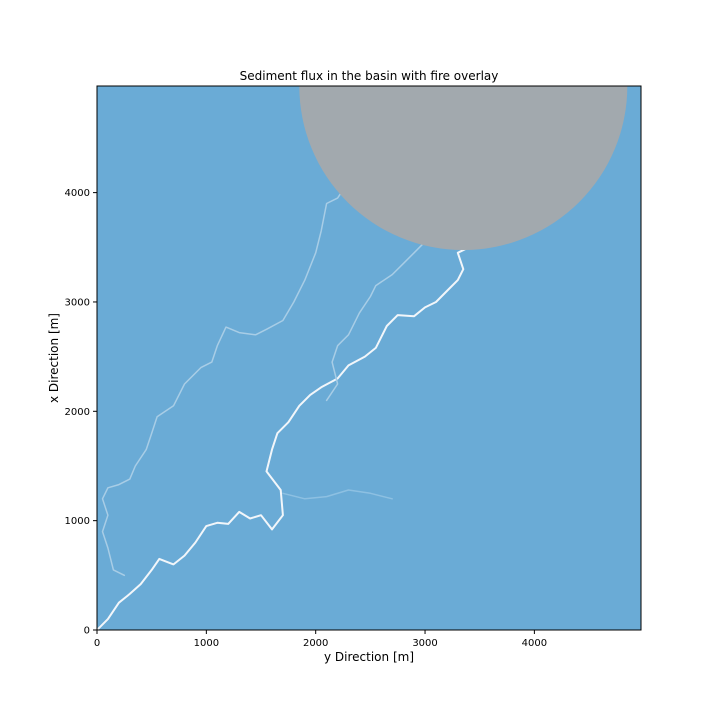 The width and height of the screenshot is (720, 720). What do you see at coordinates (424, 643) in the screenshot?
I see `x-tick-label: 3000` at bounding box center [424, 643].